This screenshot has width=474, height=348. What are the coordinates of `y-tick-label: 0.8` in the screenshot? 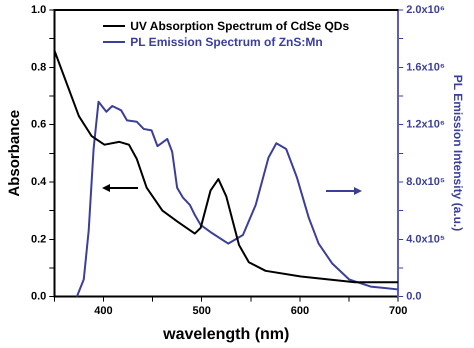 It's located at (38, 67).